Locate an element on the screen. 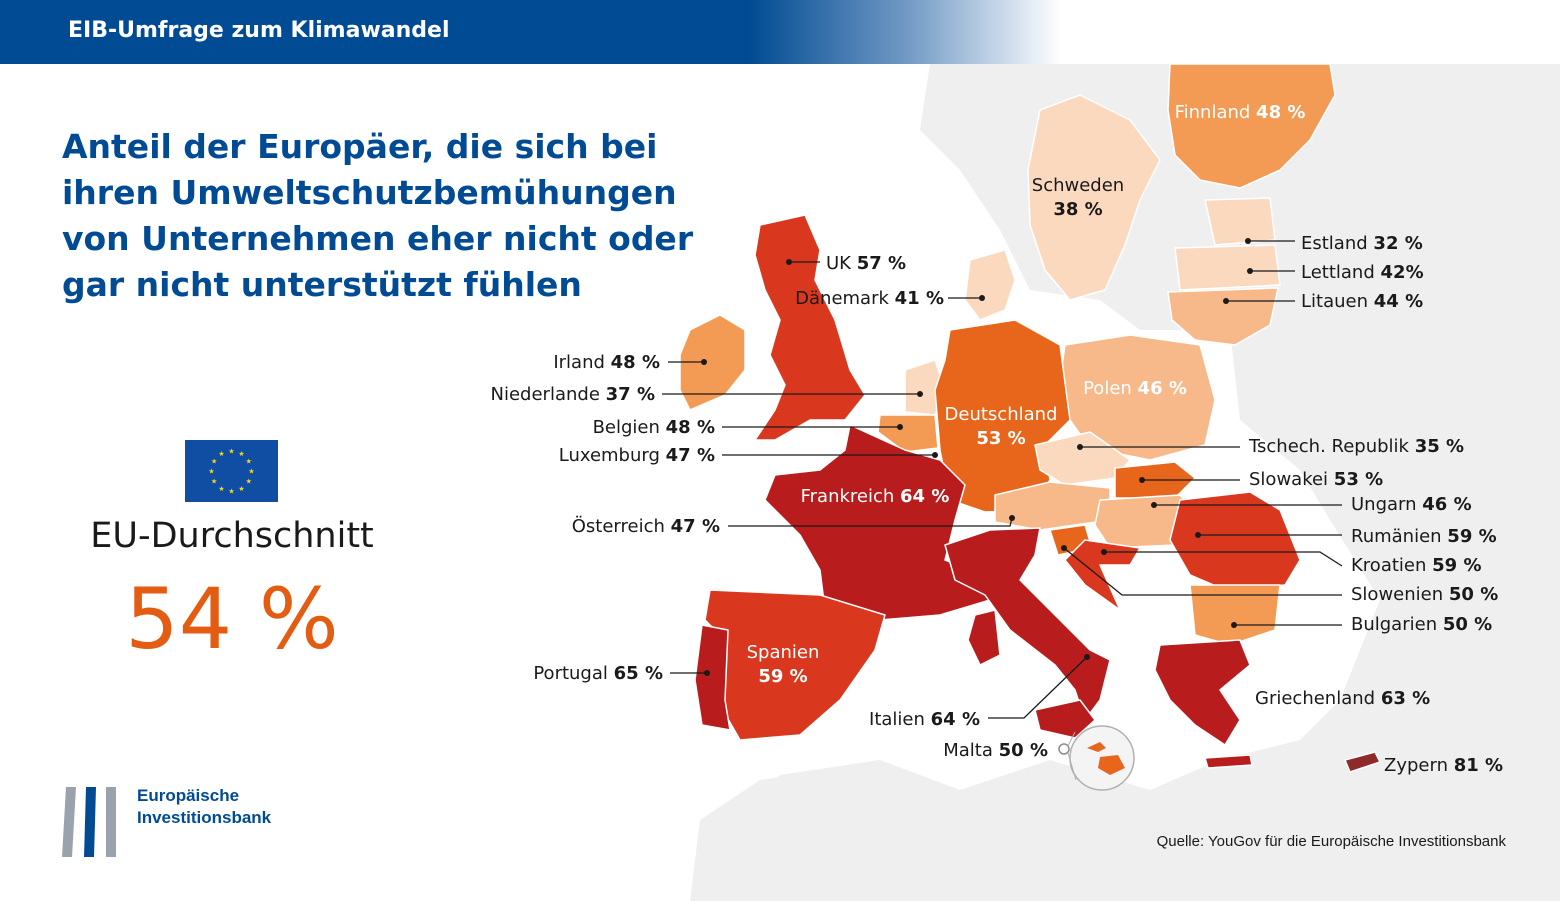  label-daenemark: Dänemark 41 % is located at coordinates (869, 298).